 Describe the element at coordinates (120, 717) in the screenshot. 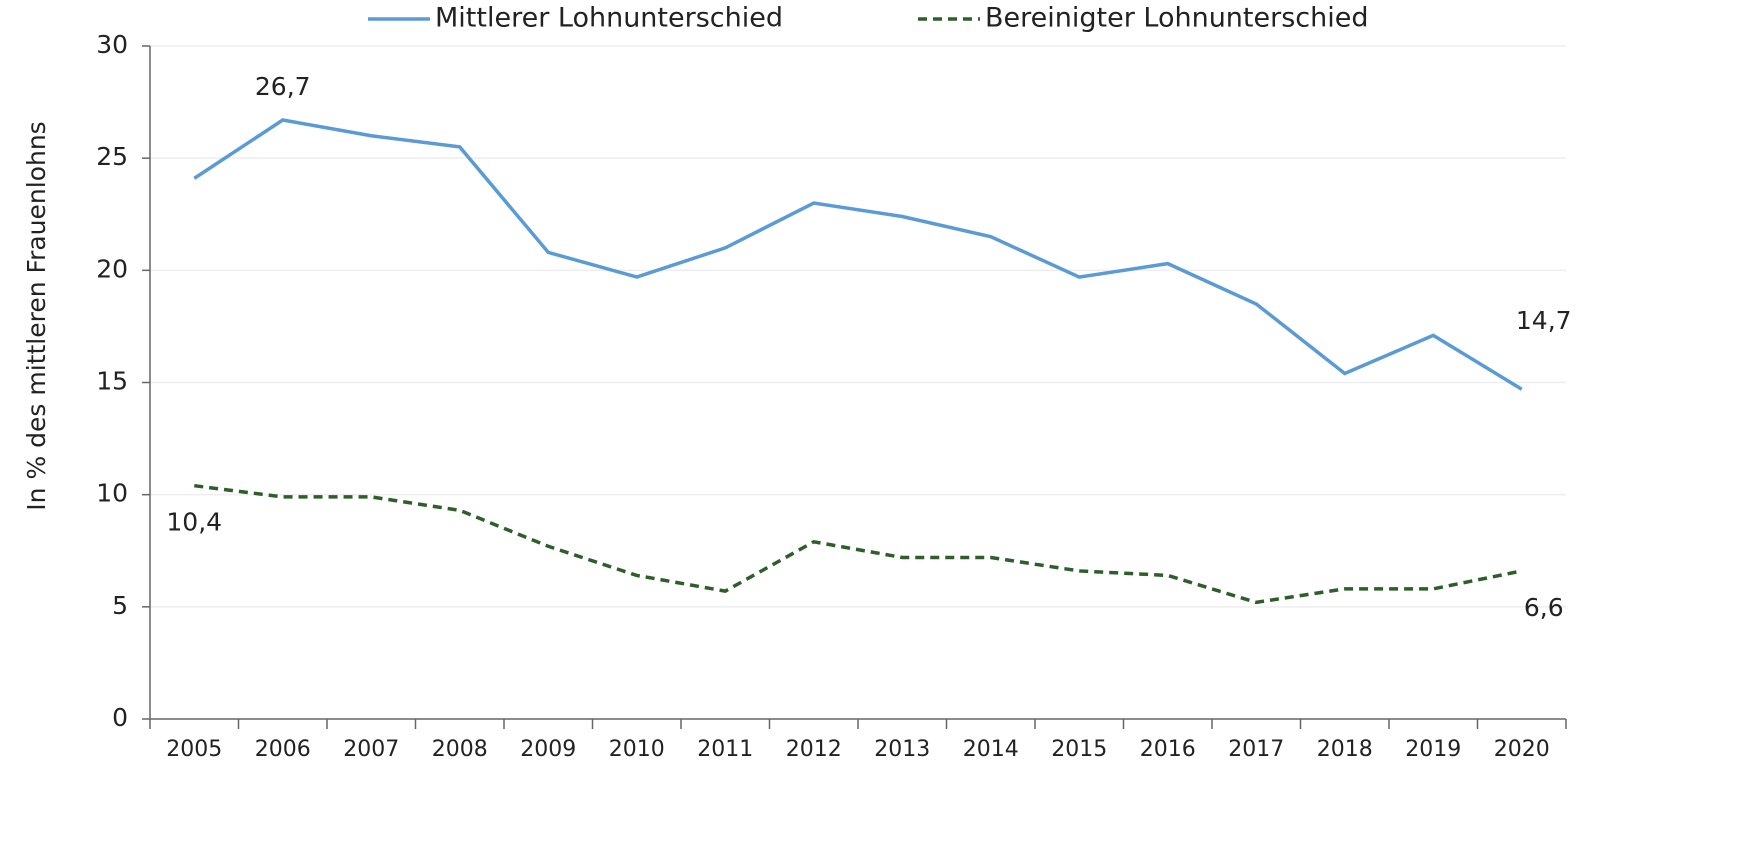

I see `y-tick-label: 0` at that location.